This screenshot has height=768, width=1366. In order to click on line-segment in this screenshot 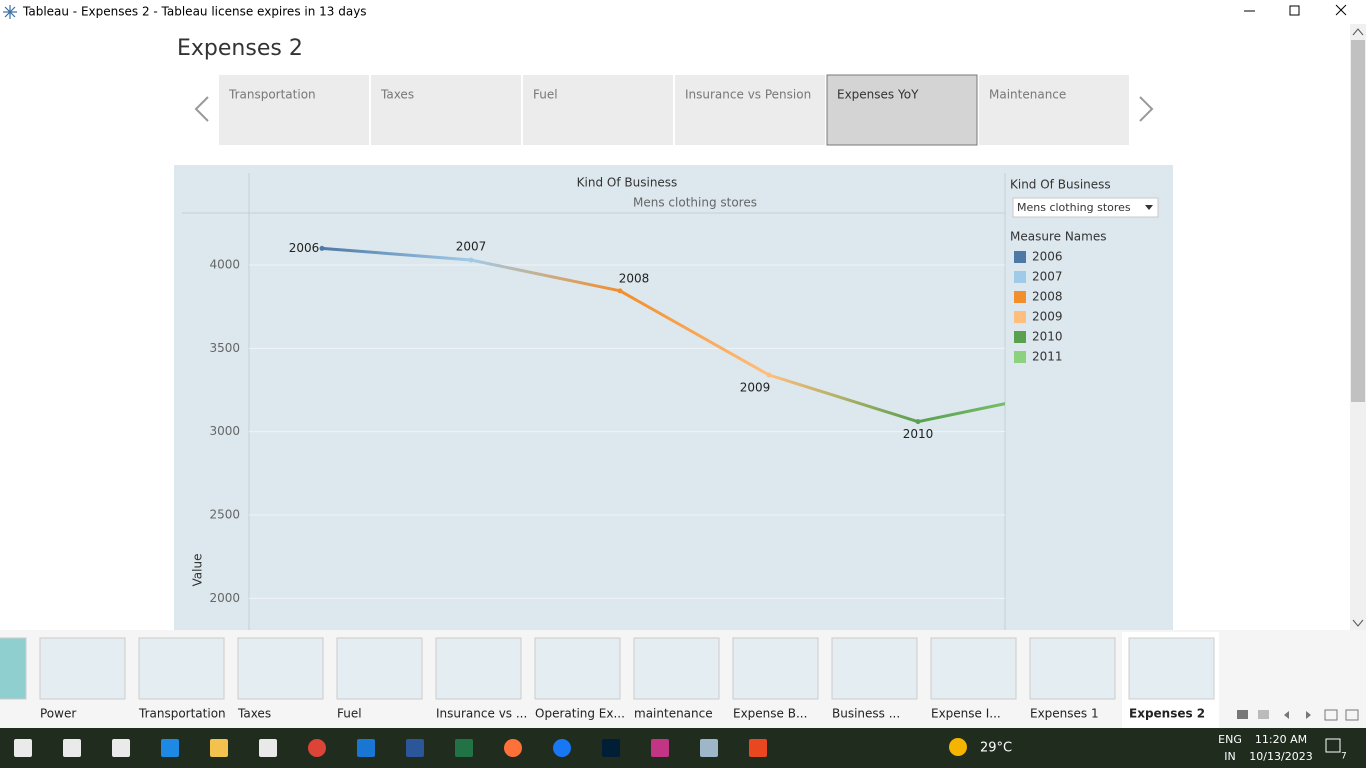, I will do `click(545, 275)`.